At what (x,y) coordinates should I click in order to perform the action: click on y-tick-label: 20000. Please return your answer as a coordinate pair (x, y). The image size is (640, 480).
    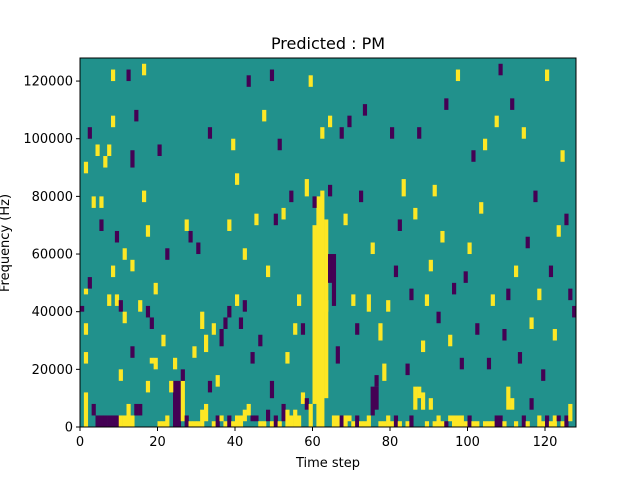
    Looking at the image, I should click on (52, 370).